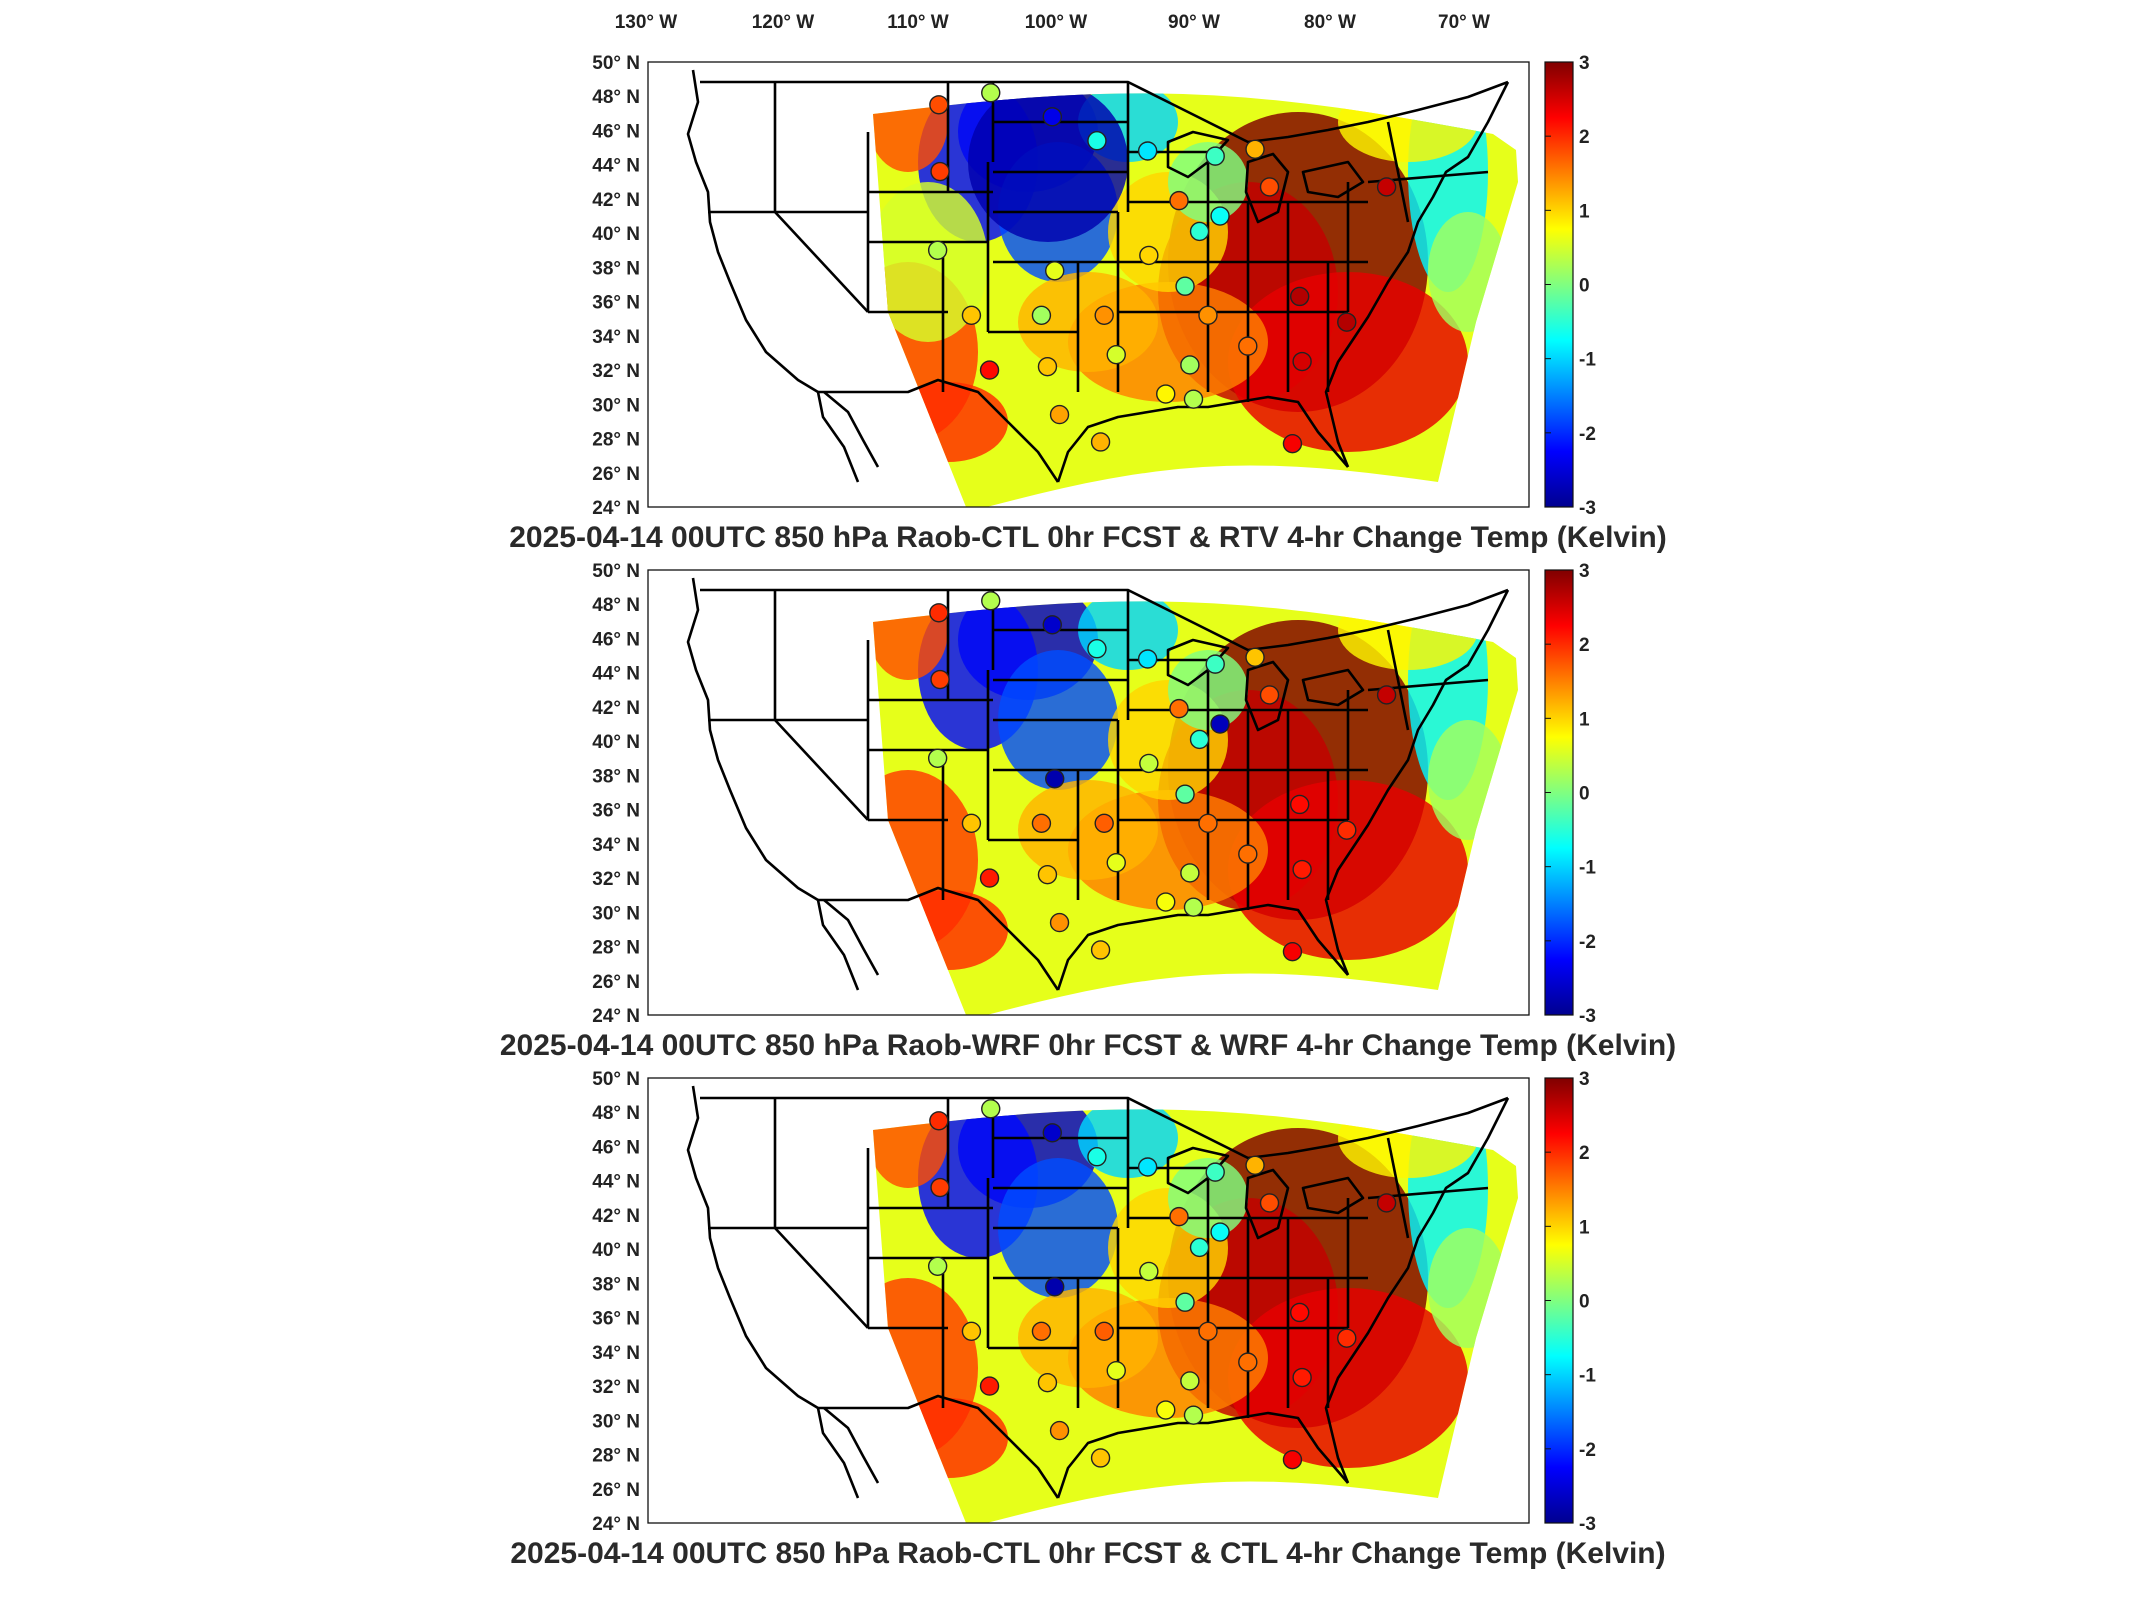  Describe the element at coordinates (1162, 268) in the screenshot. I see `raob-stations` at that location.